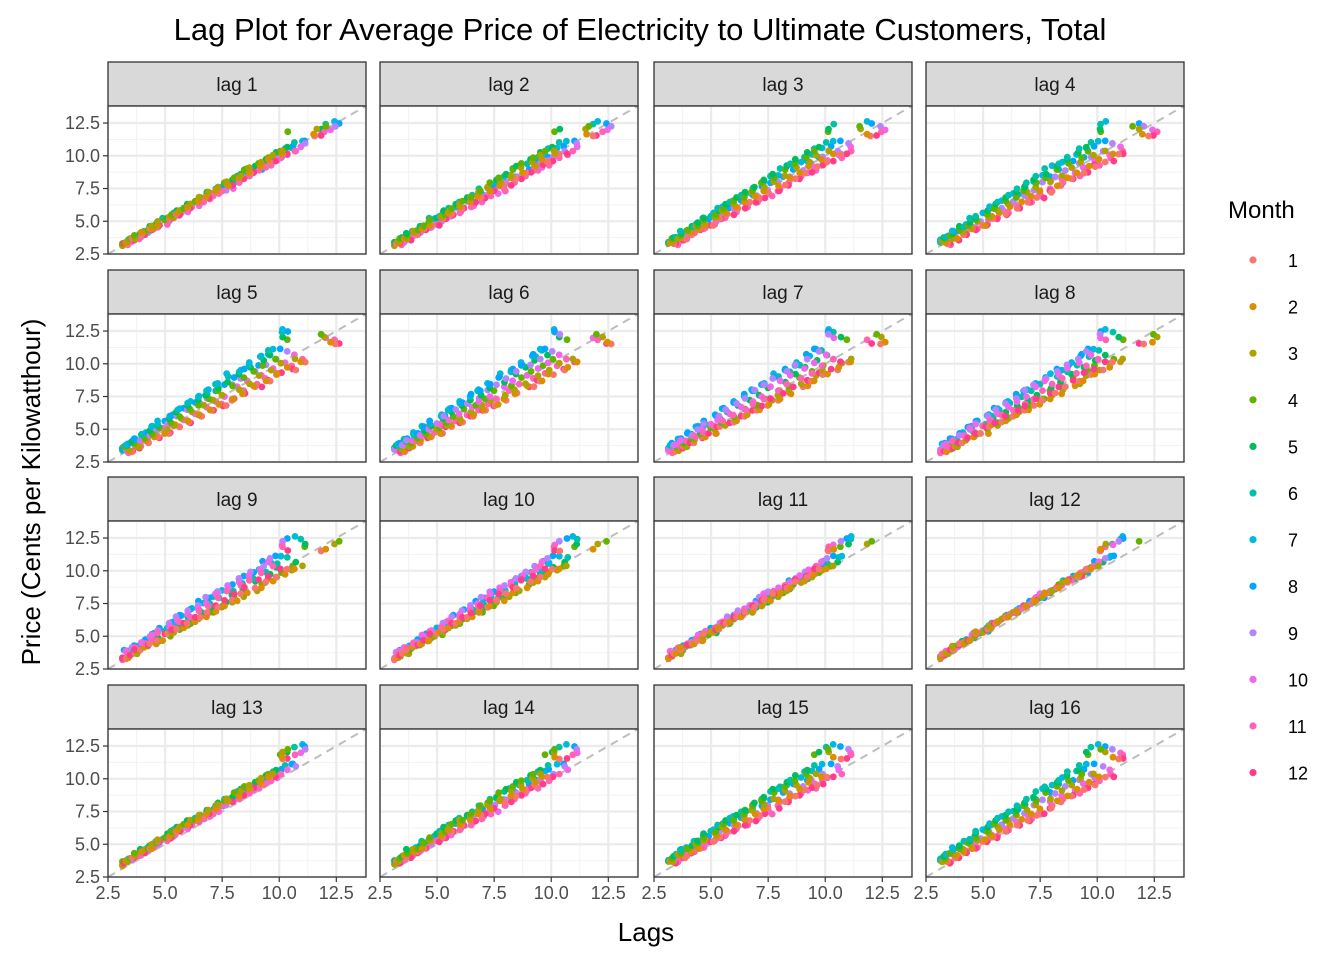  What do you see at coordinates (1273, 541) in the screenshot?
I see `legend-item-7: 7` at bounding box center [1273, 541].